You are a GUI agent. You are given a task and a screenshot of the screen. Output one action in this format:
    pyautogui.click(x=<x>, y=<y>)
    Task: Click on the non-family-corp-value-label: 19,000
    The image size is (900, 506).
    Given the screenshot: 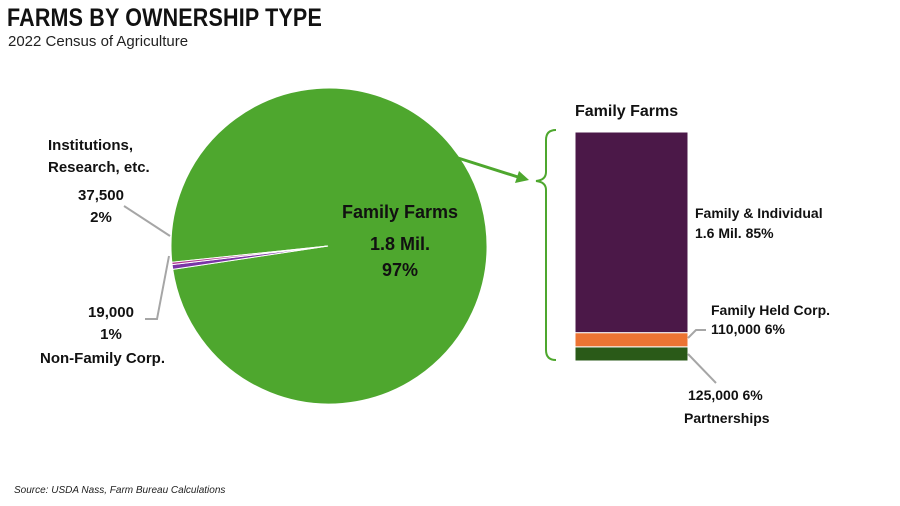 What is the action you would take?
    pyautogui.click(x=111, y=312)
    